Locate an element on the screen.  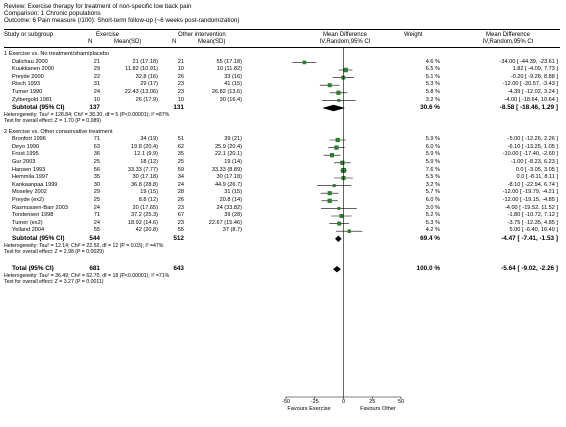
study-mean1: 34 (19) is located at coordinates (149, 139).